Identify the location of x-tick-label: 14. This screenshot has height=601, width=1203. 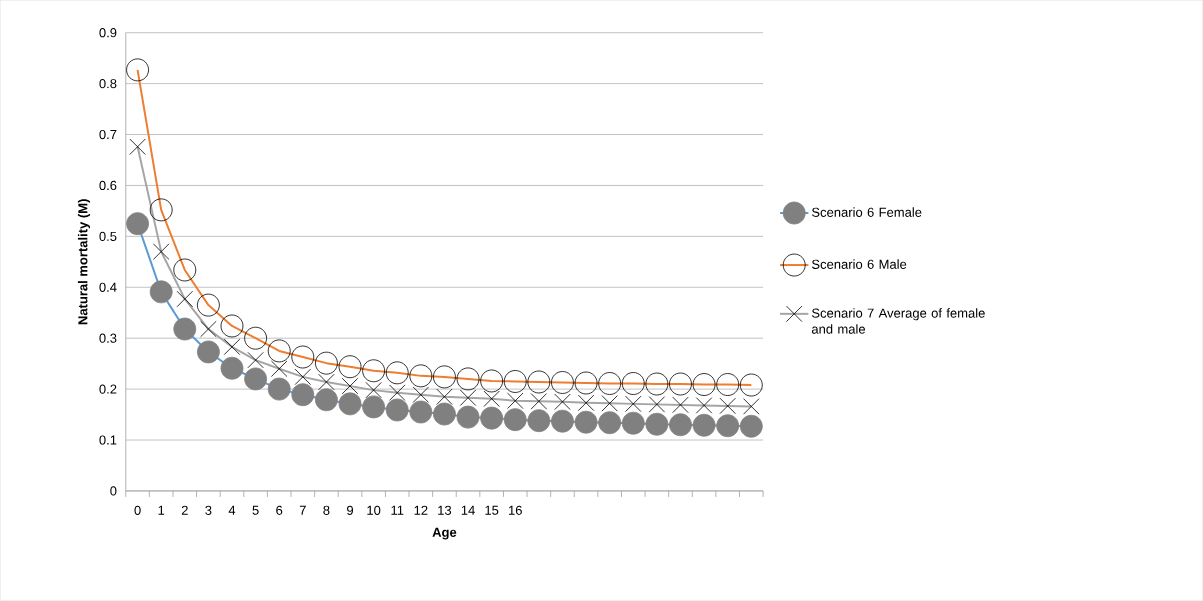
(468, 510).